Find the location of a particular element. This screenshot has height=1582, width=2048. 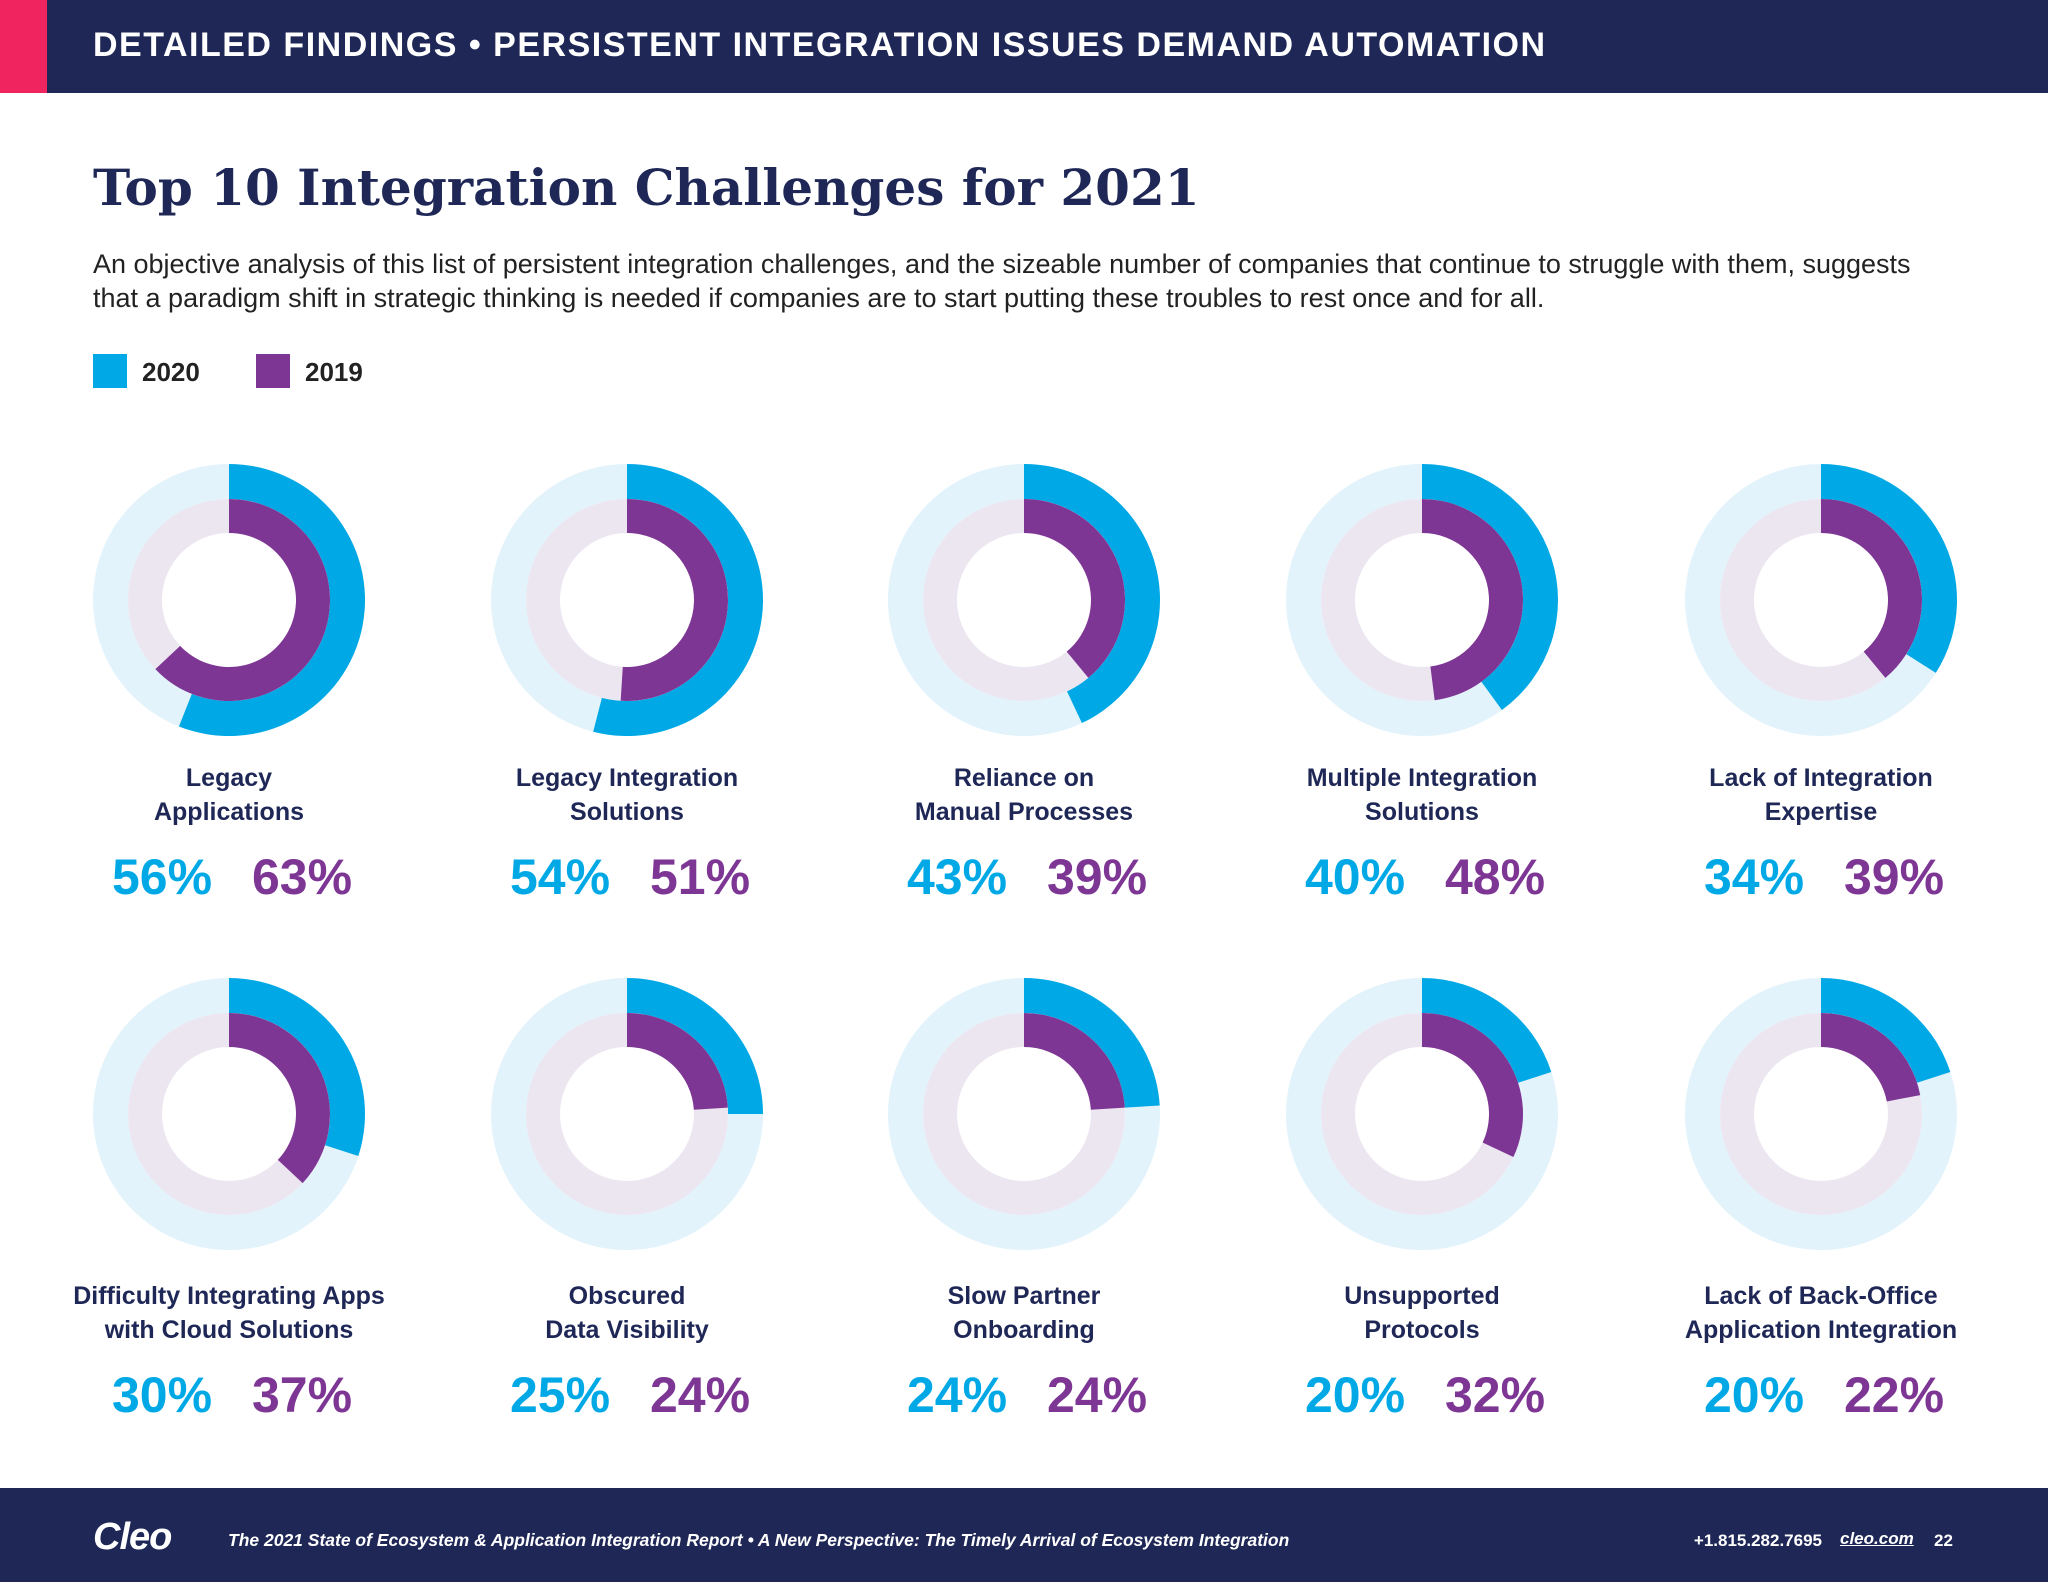

legend-label: 2020 is located at coordinates (171, 372).